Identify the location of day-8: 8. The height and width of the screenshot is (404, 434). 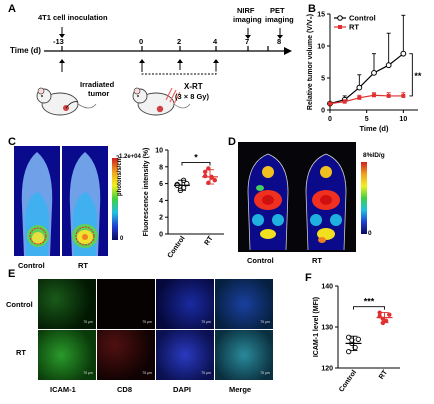
(279, 41).